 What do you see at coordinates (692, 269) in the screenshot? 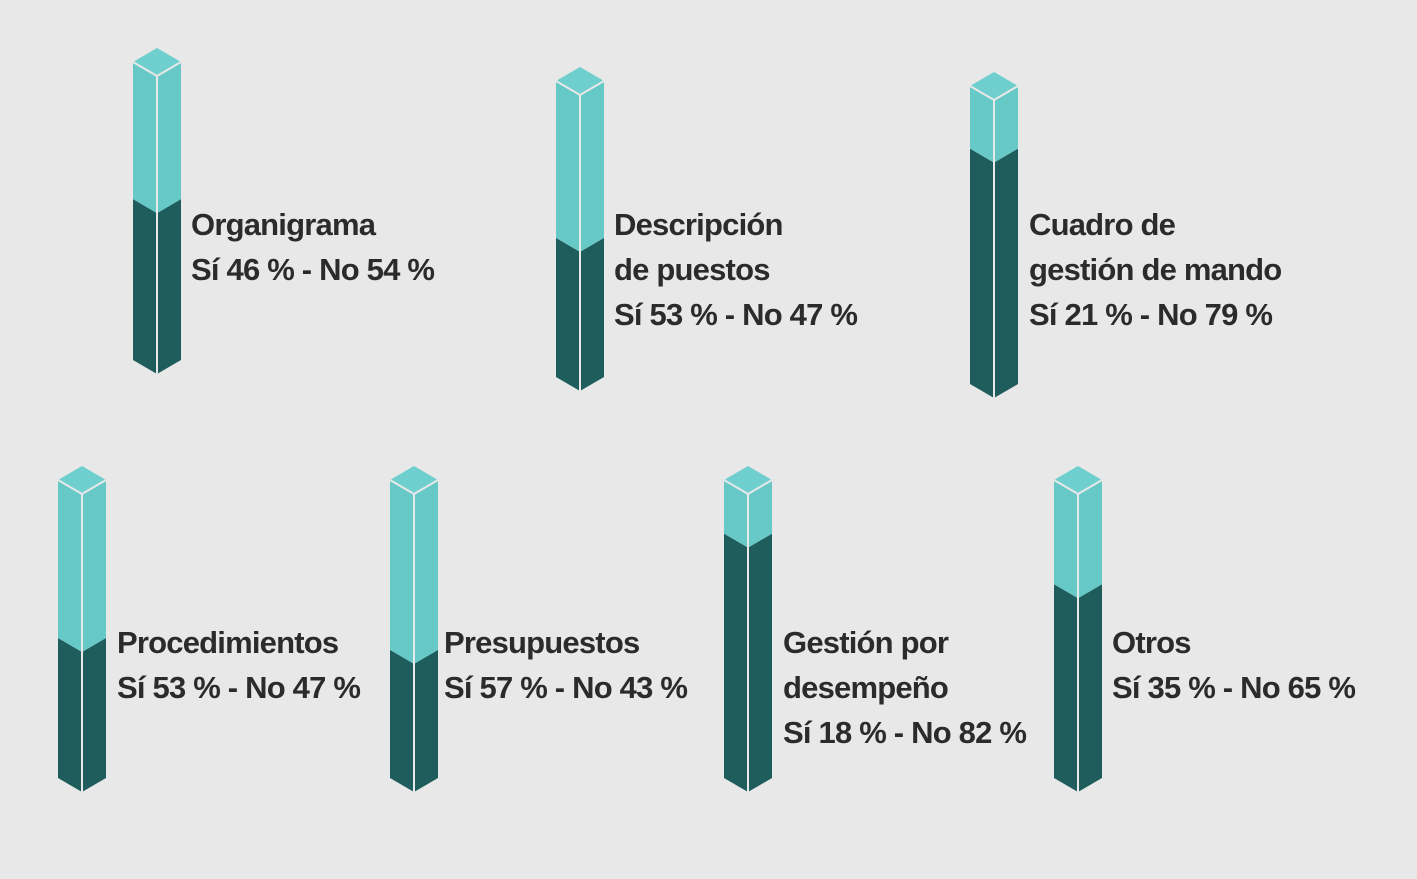
I see `column-title: de puestos` at bounding box center [692, 269].